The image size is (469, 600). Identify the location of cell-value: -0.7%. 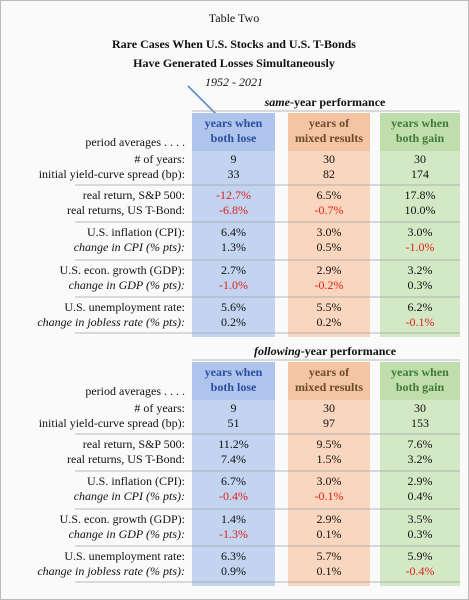
(329, 210).